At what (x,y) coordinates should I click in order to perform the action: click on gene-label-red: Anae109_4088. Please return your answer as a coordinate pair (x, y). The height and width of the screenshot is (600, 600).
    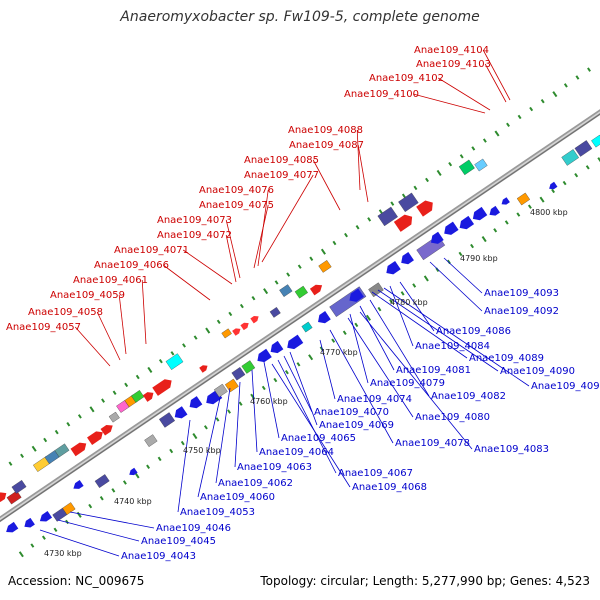
    Looking at the image, I should click on (325, 130).